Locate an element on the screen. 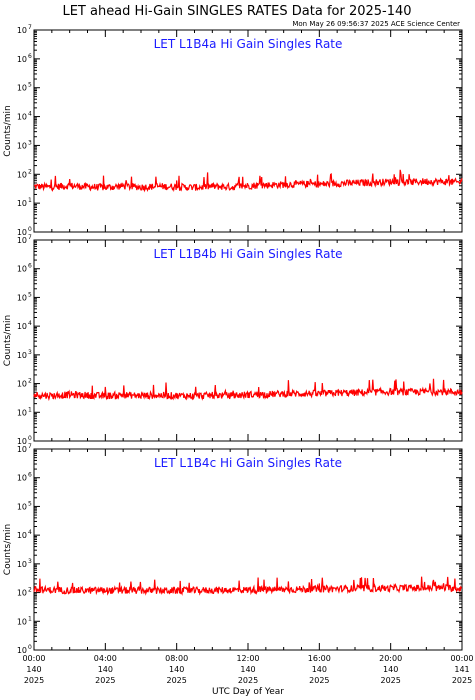 The image size is (475, 700). x-tick-label-group: 20:00 140 2025 is located at coordinates (390, 669).